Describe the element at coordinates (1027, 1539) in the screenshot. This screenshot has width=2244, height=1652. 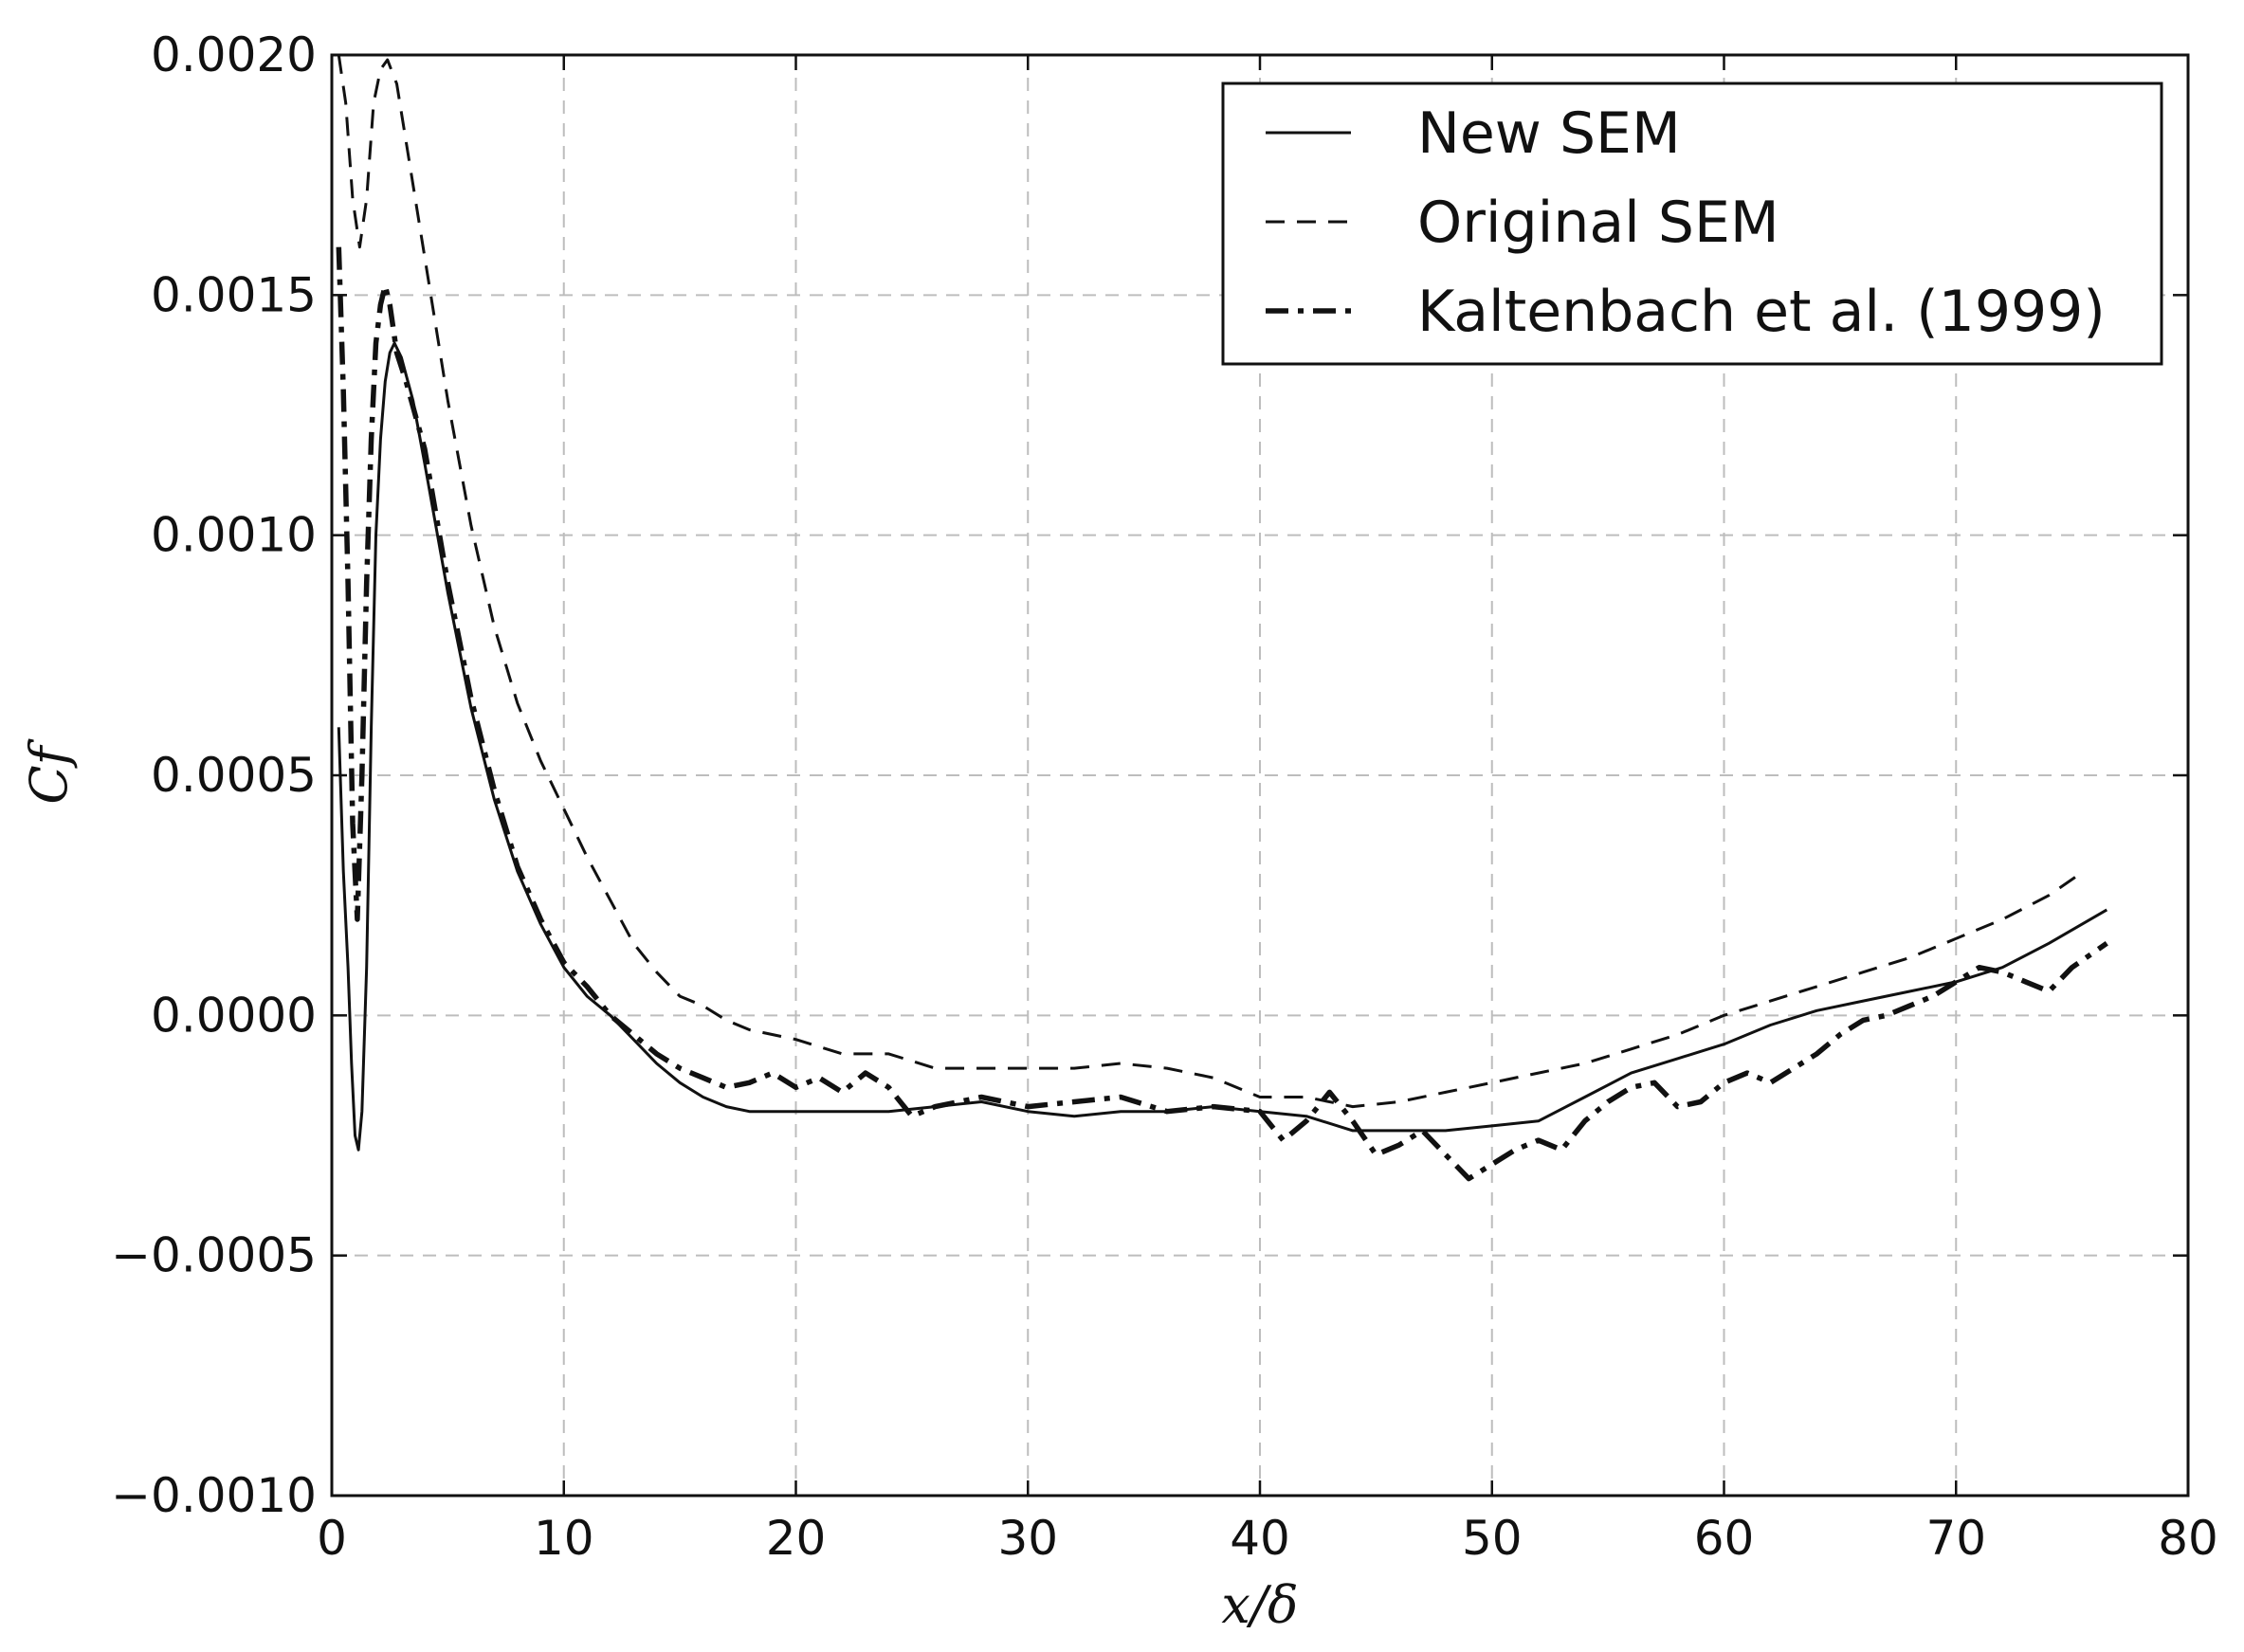
I see `x-tick-label: 30` at that location.